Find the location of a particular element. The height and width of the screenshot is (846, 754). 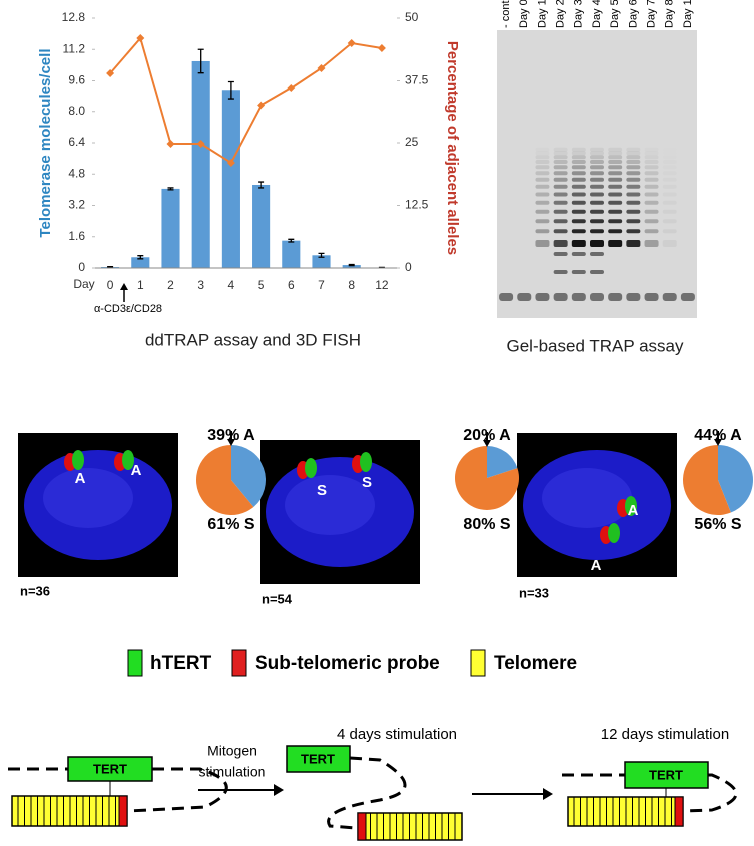

stage-label: 12 days stimulation is located at coordinates (665, 734).